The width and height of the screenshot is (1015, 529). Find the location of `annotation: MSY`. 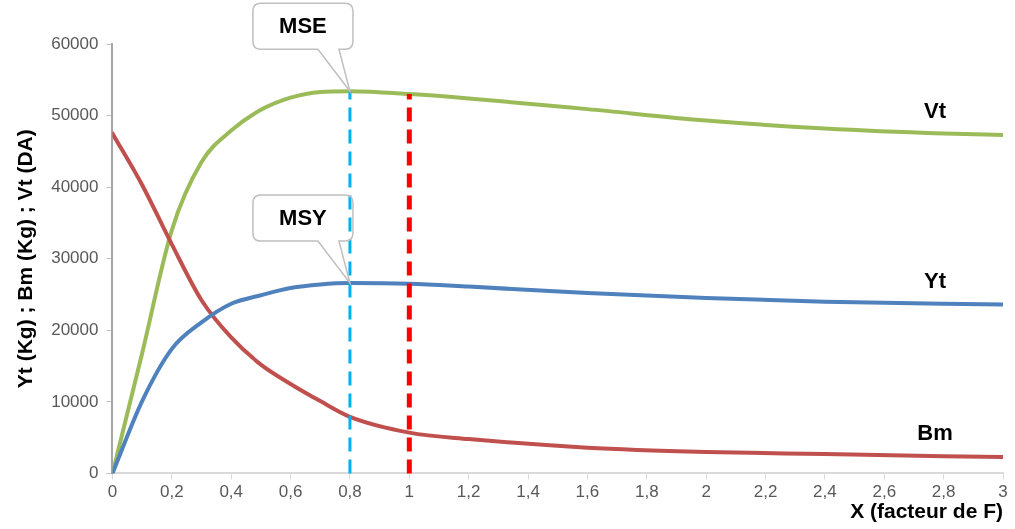

annotation: MSY is located at coordinates (303, 218).